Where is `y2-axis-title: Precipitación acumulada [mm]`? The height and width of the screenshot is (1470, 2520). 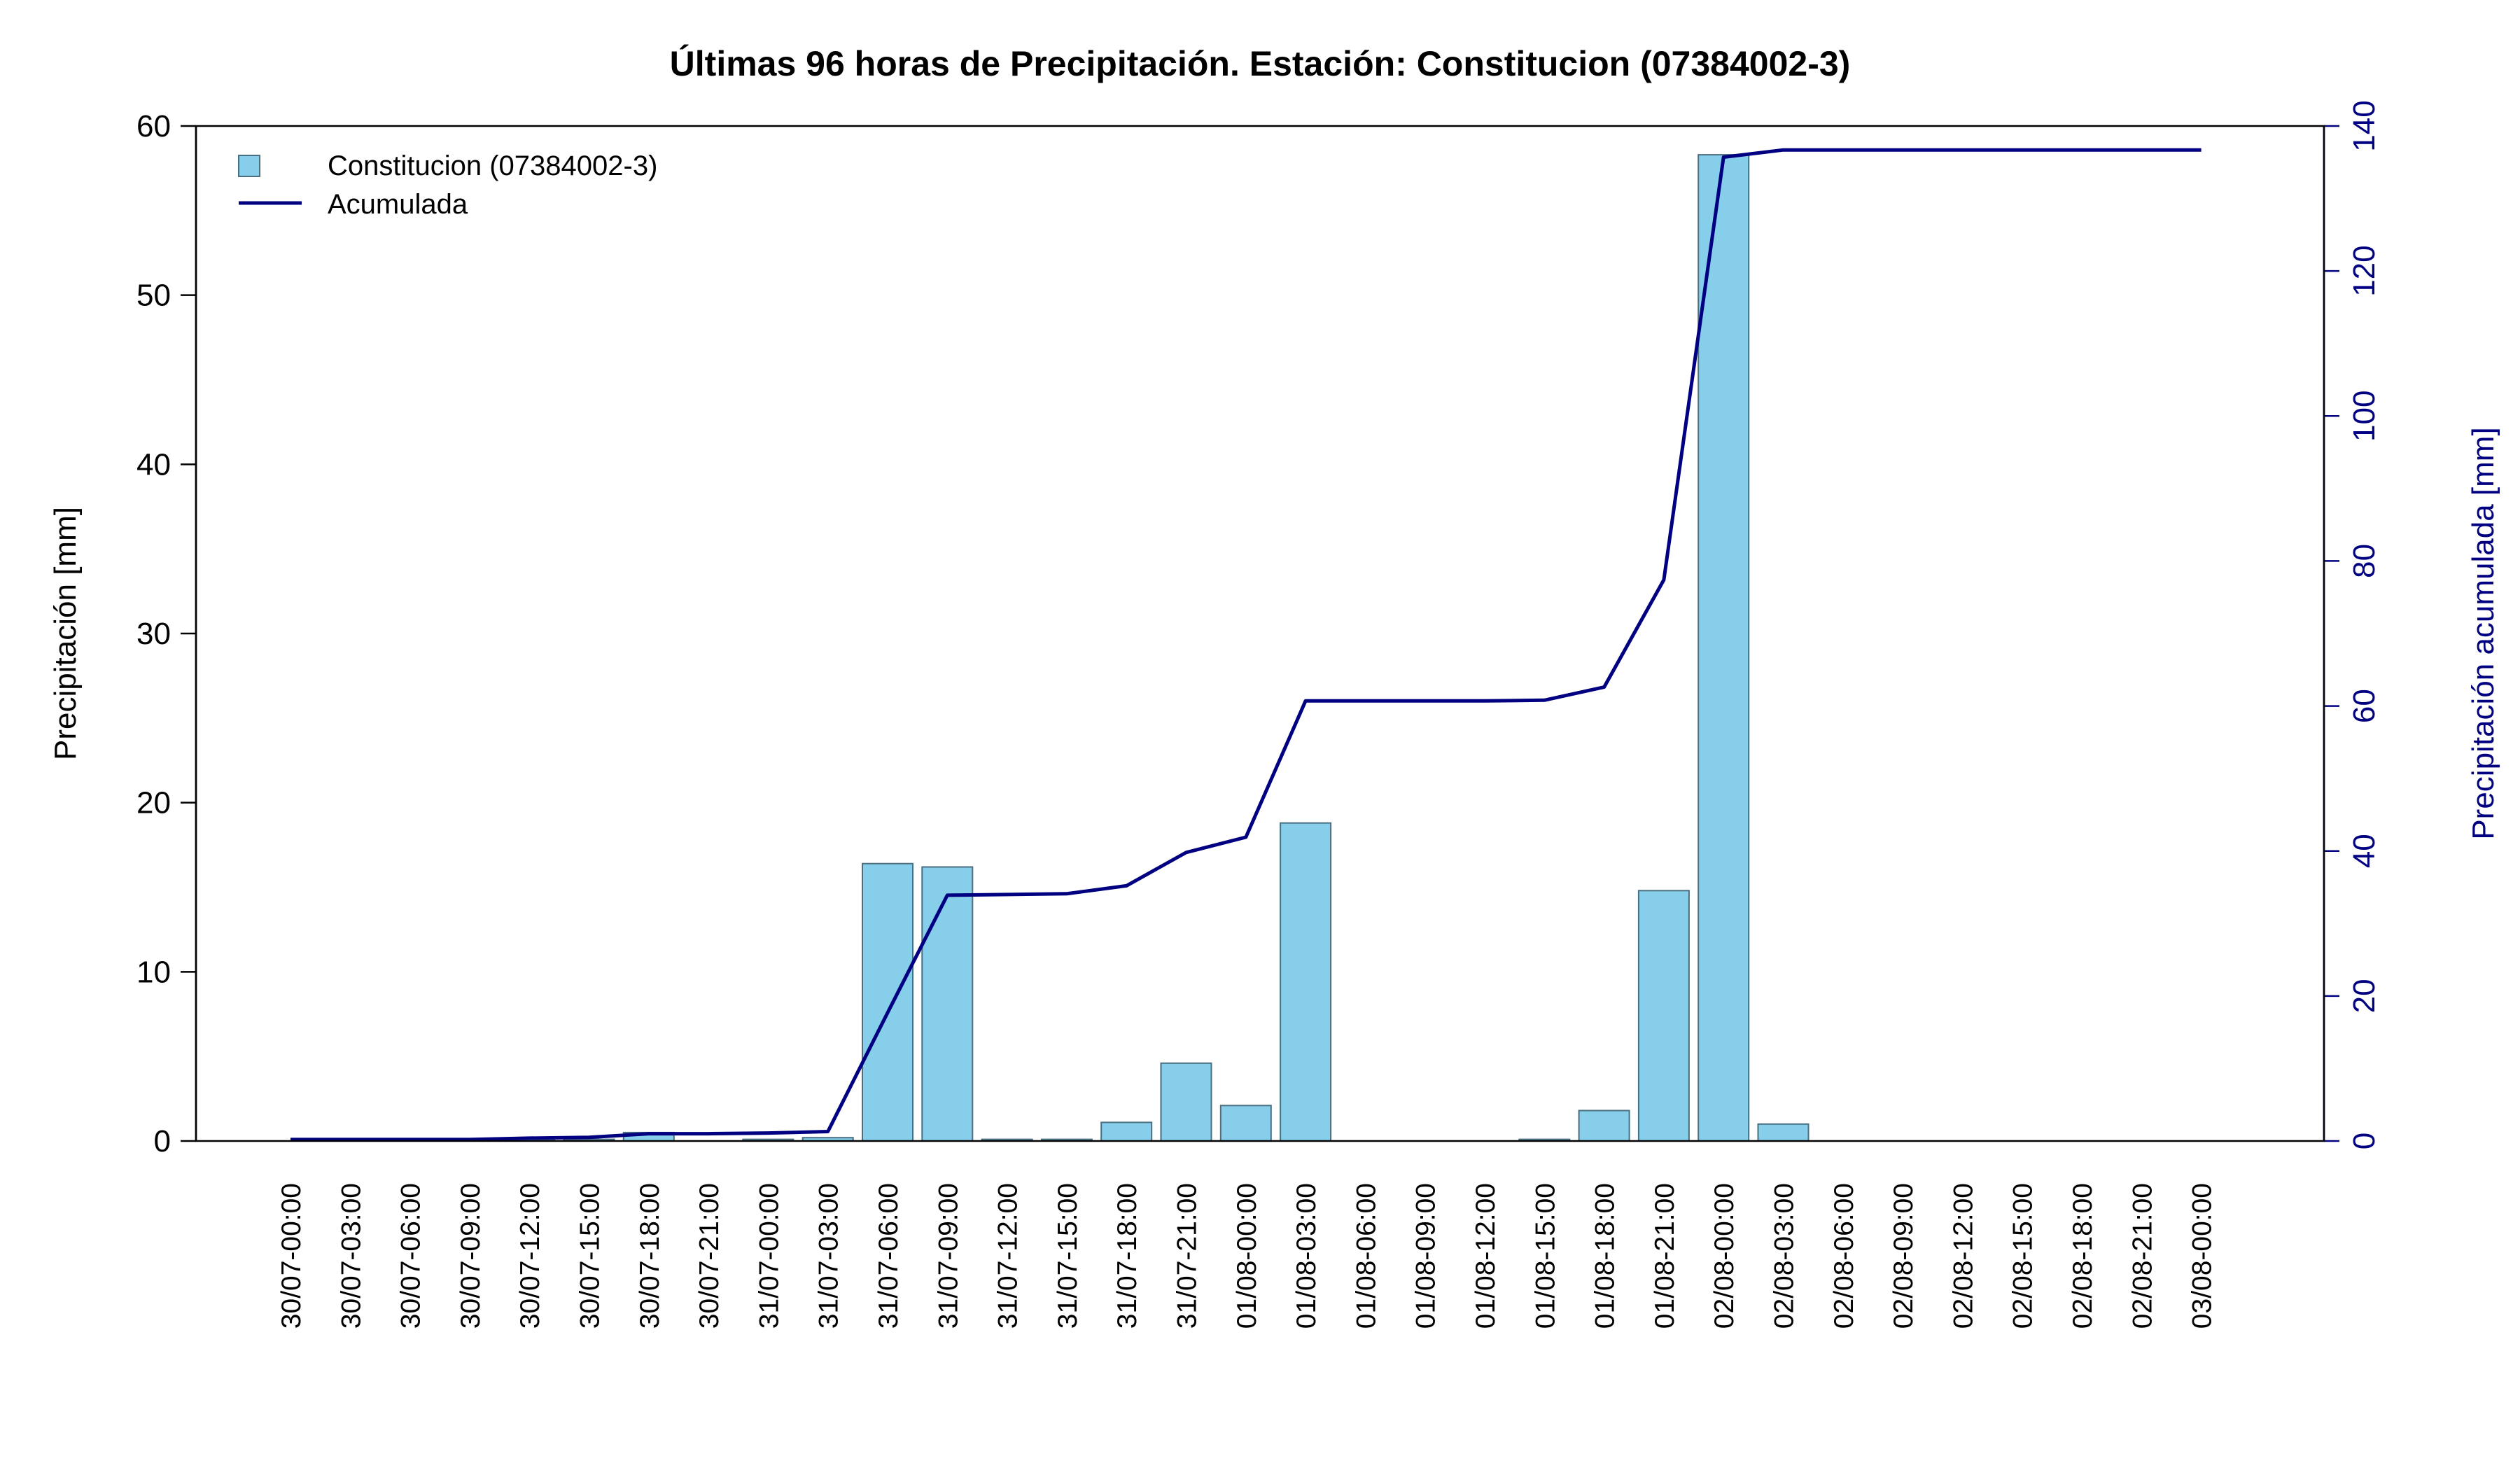
y2-axis-title: Precipitación acumulada [mm] is located at coordinates (2483, 633).